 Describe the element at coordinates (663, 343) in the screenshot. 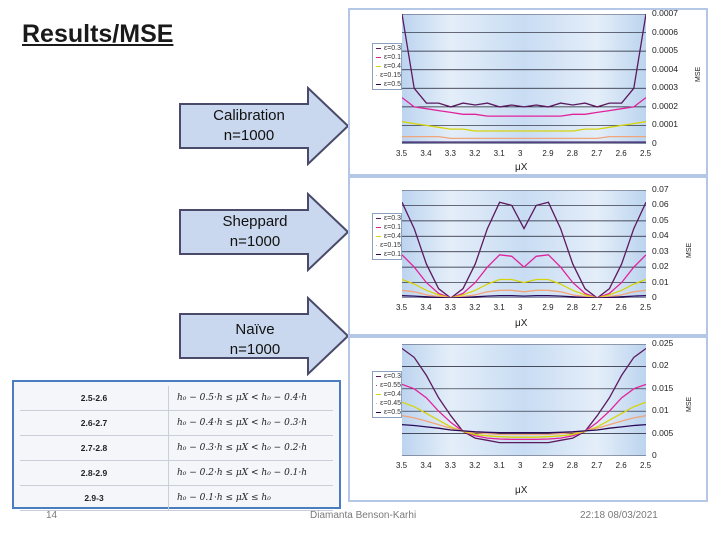

I see `y-tick-label: 0.025` at that location.